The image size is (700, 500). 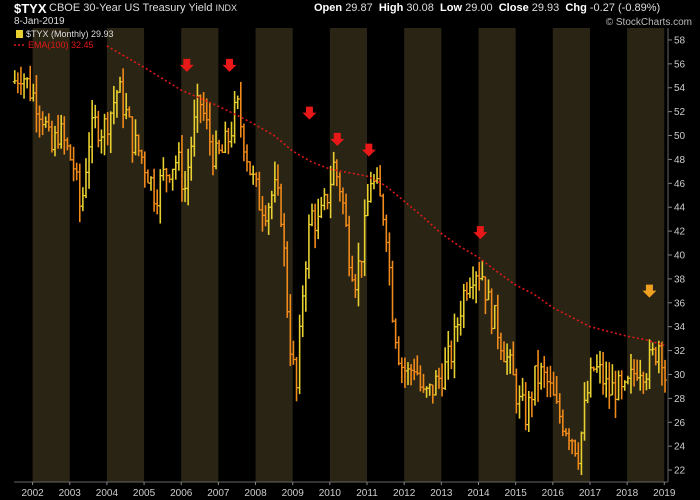 I want to click on security-title: CBOE 30-Year US Treasury Yield, so click(x=131, y=8).